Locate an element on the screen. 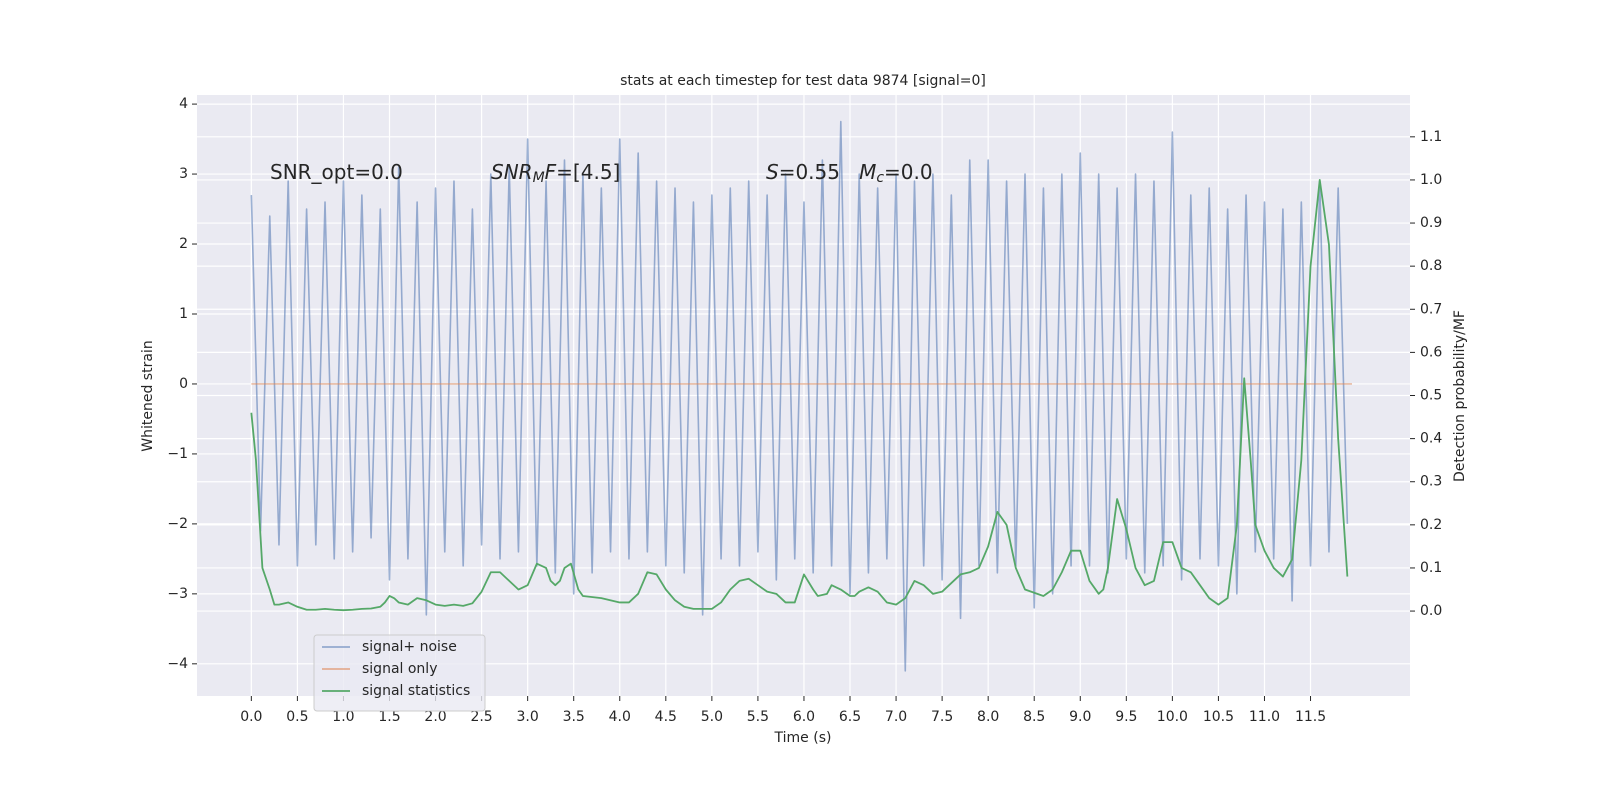  legend-label: signal+ noise is located at coordinates (409, 647).